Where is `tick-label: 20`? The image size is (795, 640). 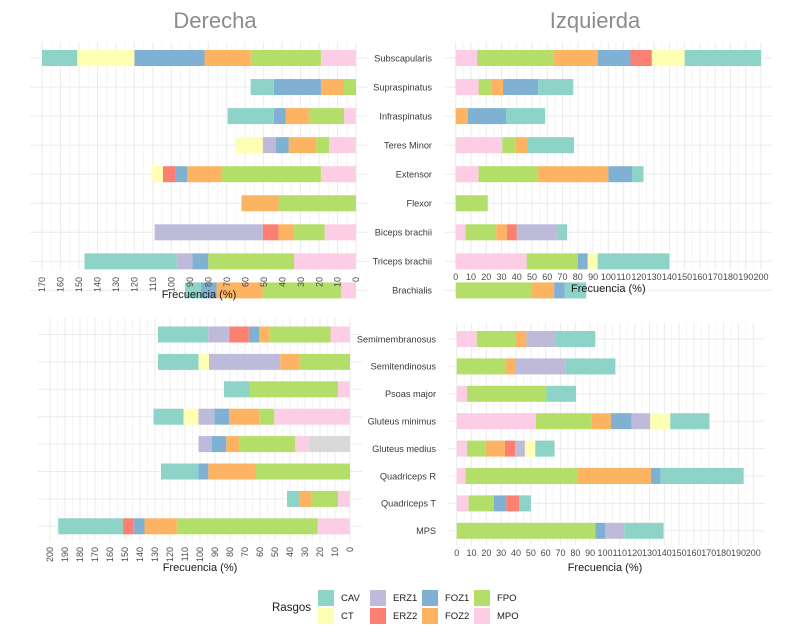 tick-label: 20 is located at coordinates (486, 277).